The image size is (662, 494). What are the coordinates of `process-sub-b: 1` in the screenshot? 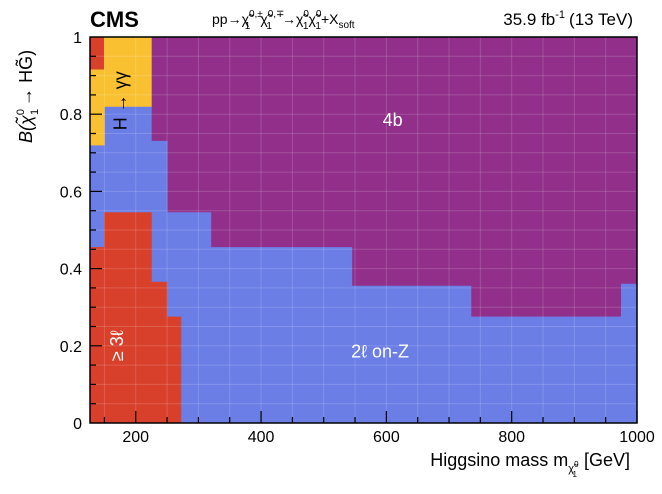 It's located at (269, 26).